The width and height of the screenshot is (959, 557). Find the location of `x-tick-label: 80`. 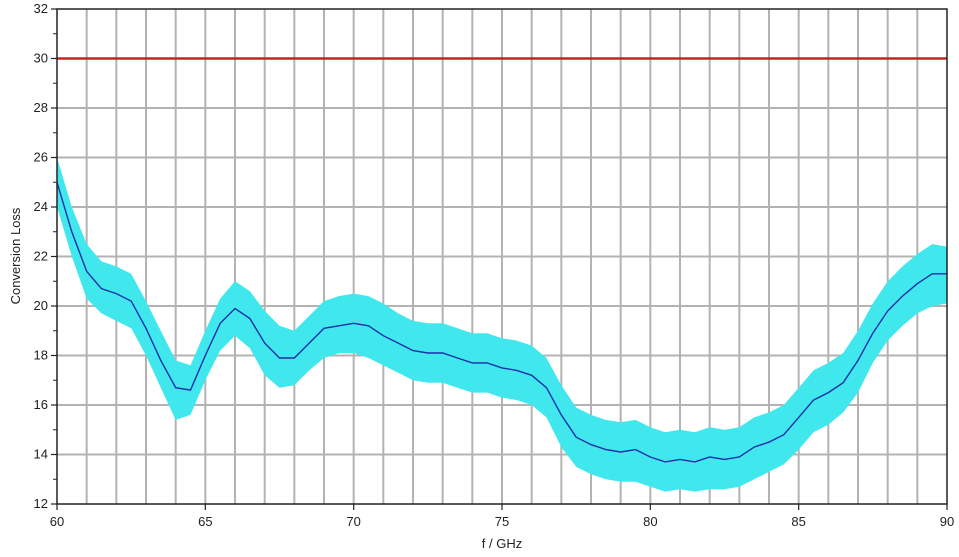

x-tick-label: 80 is located at coordinates (650, 521).